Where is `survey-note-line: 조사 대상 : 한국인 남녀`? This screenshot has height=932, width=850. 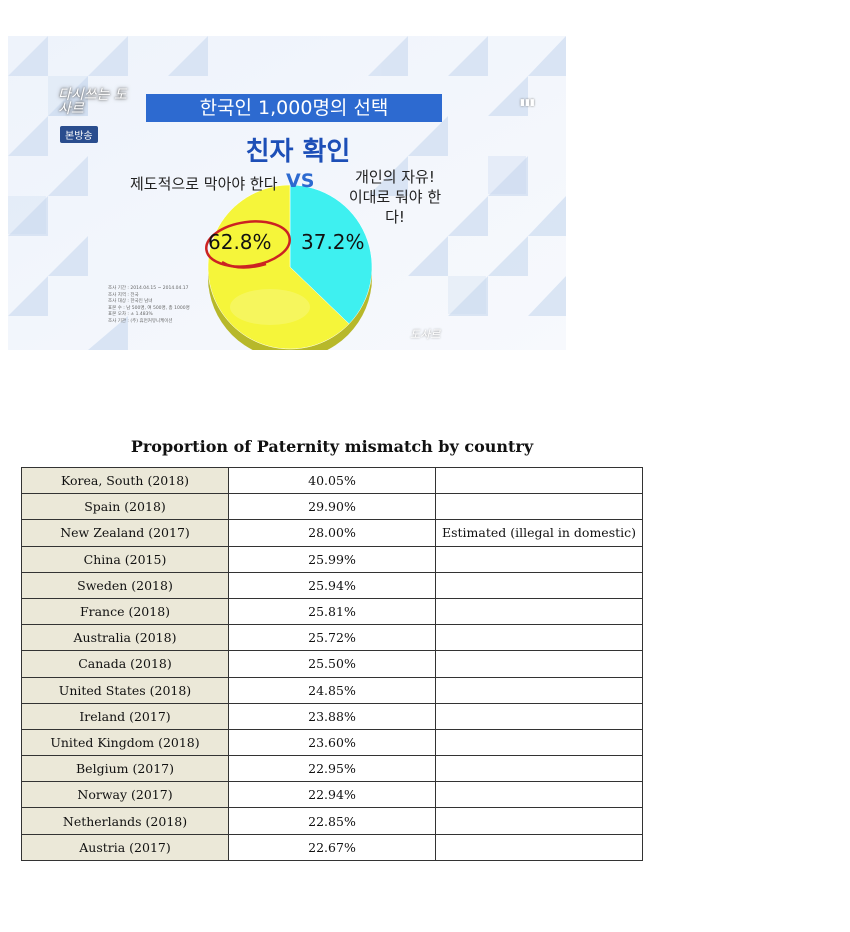 survey-note-line: 조사 대상 : 한국인 남녀 is located at coordinates (130, 301).